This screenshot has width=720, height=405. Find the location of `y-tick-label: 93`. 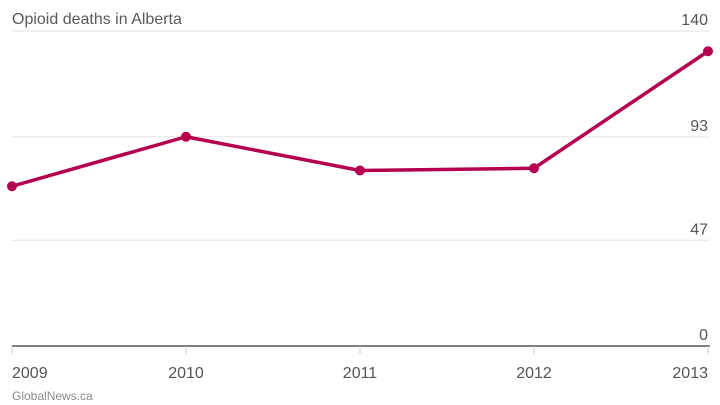

y-tick-label: 93 is located at coordinates (699, 126).